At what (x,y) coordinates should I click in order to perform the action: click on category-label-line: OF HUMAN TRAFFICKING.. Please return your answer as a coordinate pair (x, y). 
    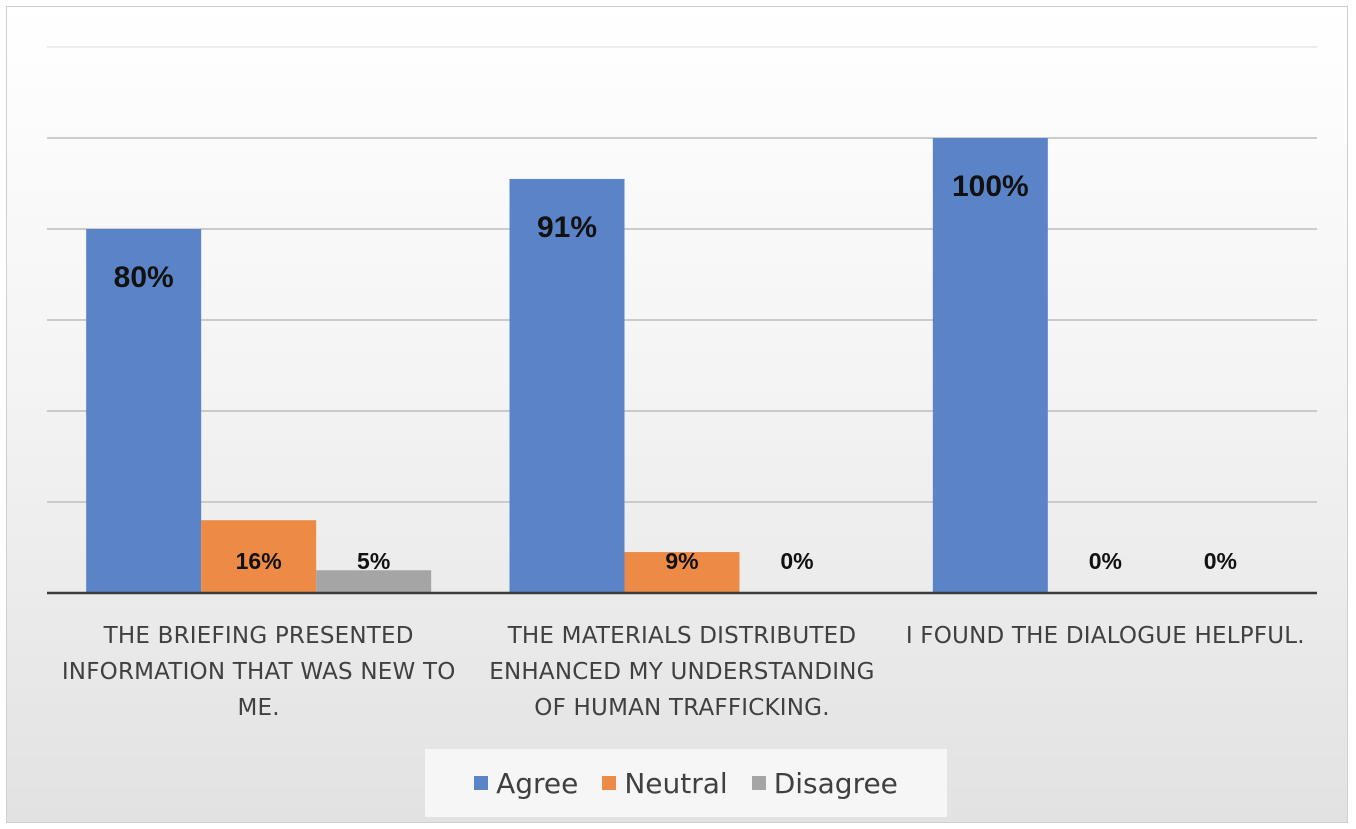
    Looking at the image, I should click on (681, 708).